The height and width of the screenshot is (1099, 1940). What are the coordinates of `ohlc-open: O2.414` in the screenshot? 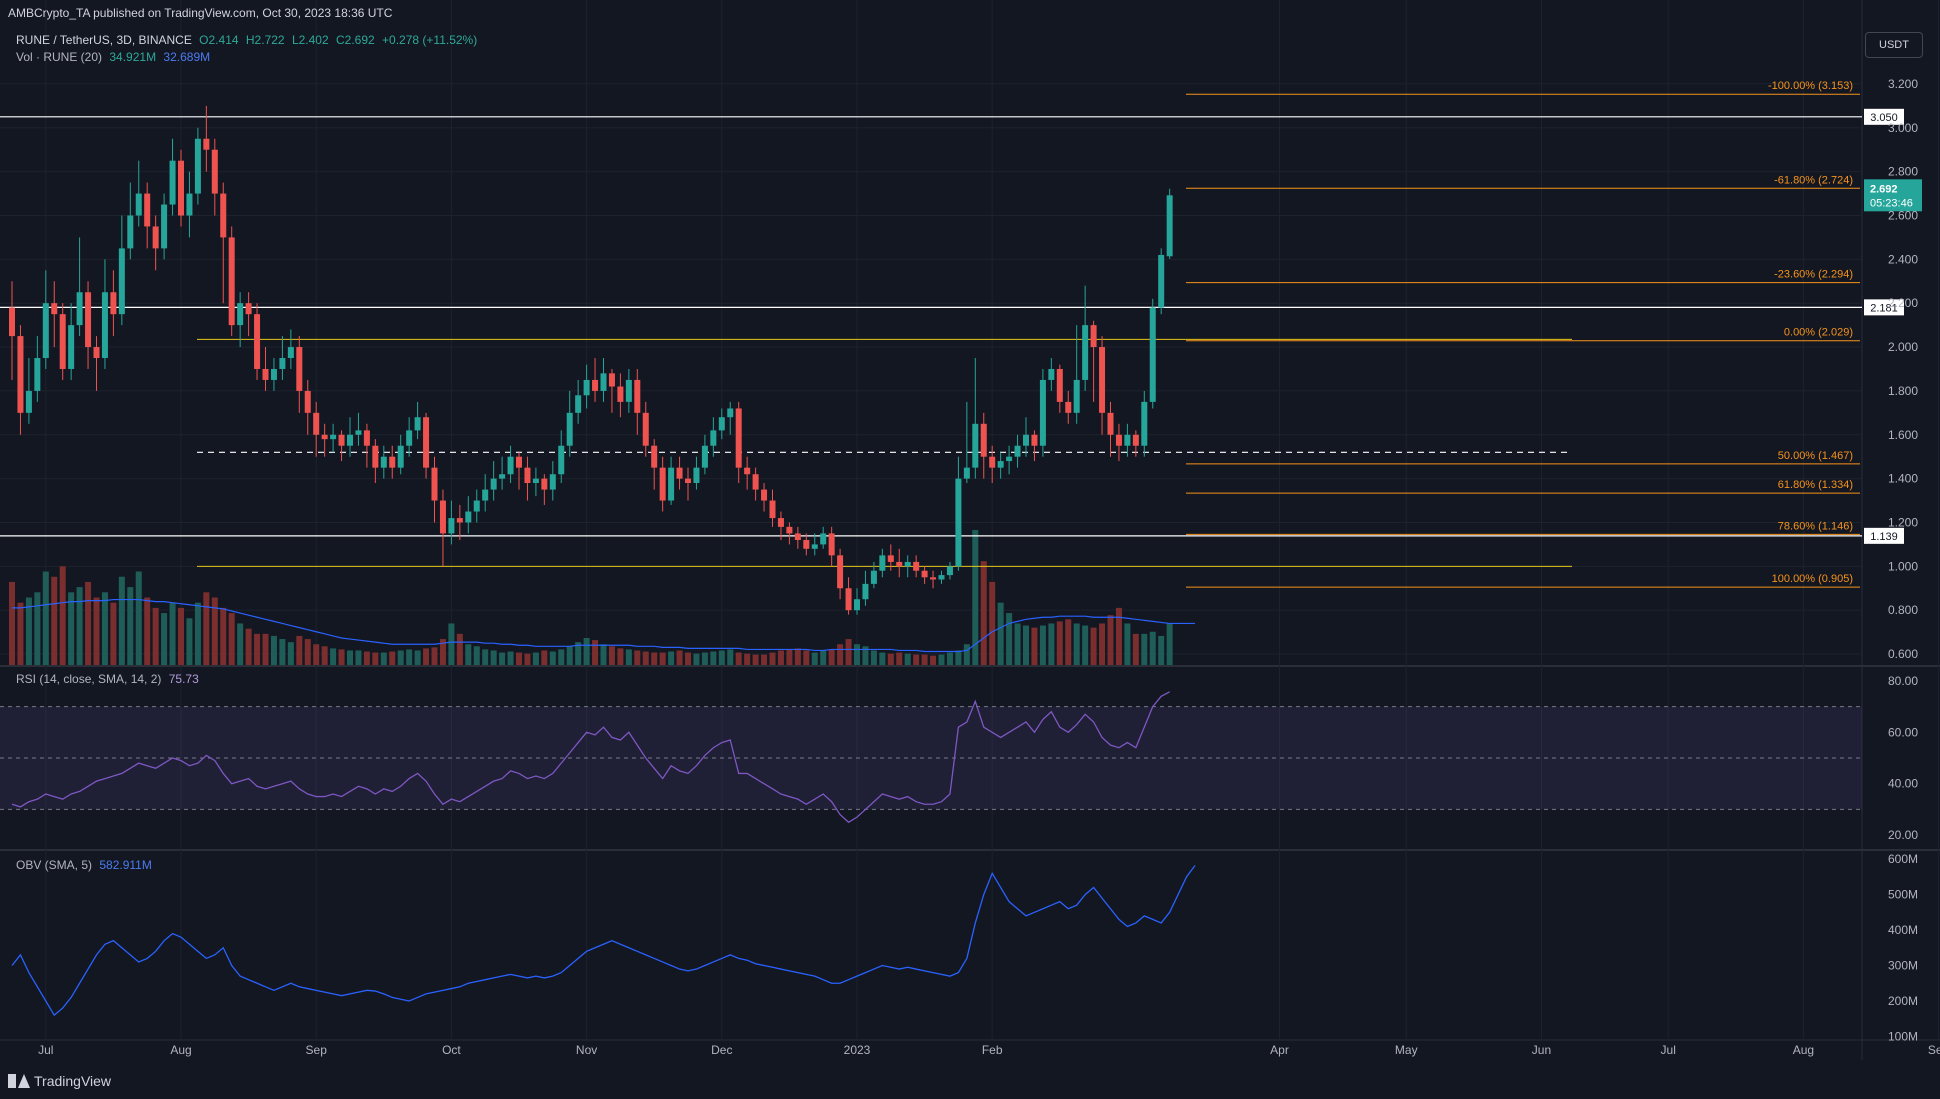 It's located at (219, 40).